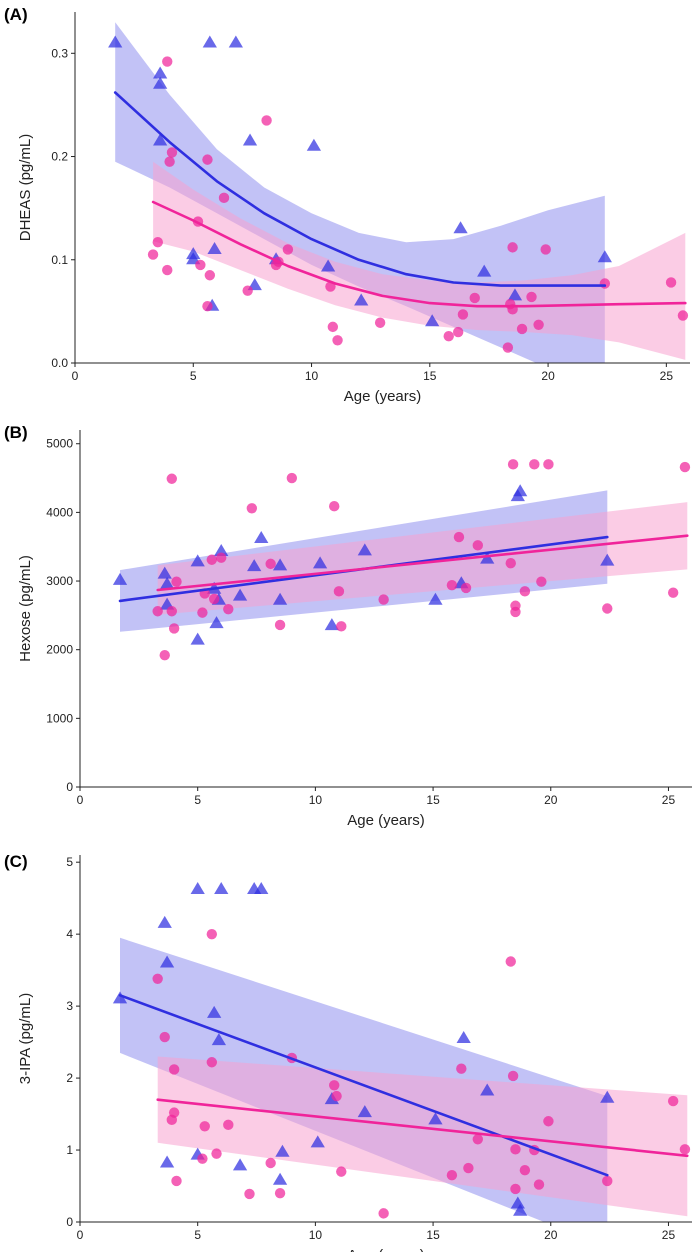  I want to click on y-tick-label: 0.3, so click(59, 53).